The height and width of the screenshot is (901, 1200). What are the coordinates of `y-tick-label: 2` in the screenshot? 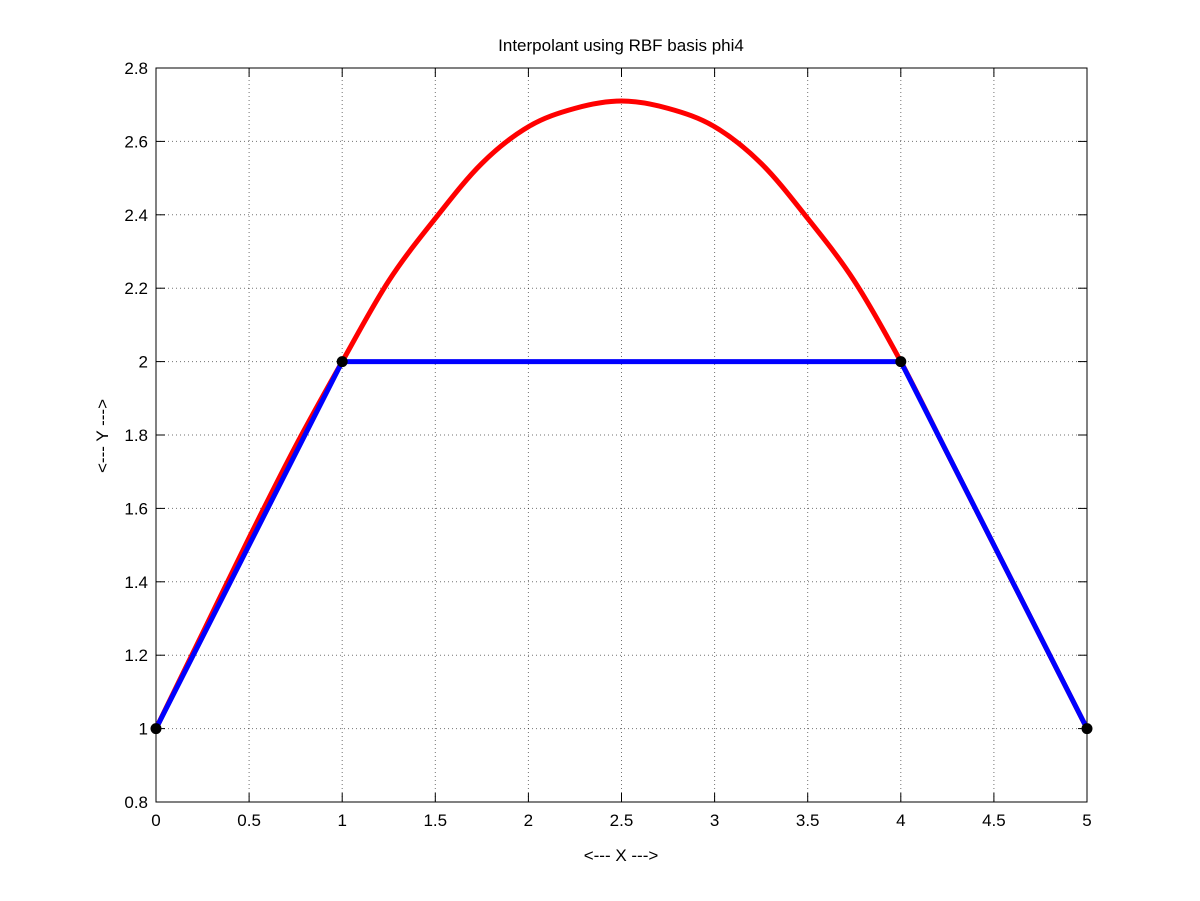 It's located at (143, 362).